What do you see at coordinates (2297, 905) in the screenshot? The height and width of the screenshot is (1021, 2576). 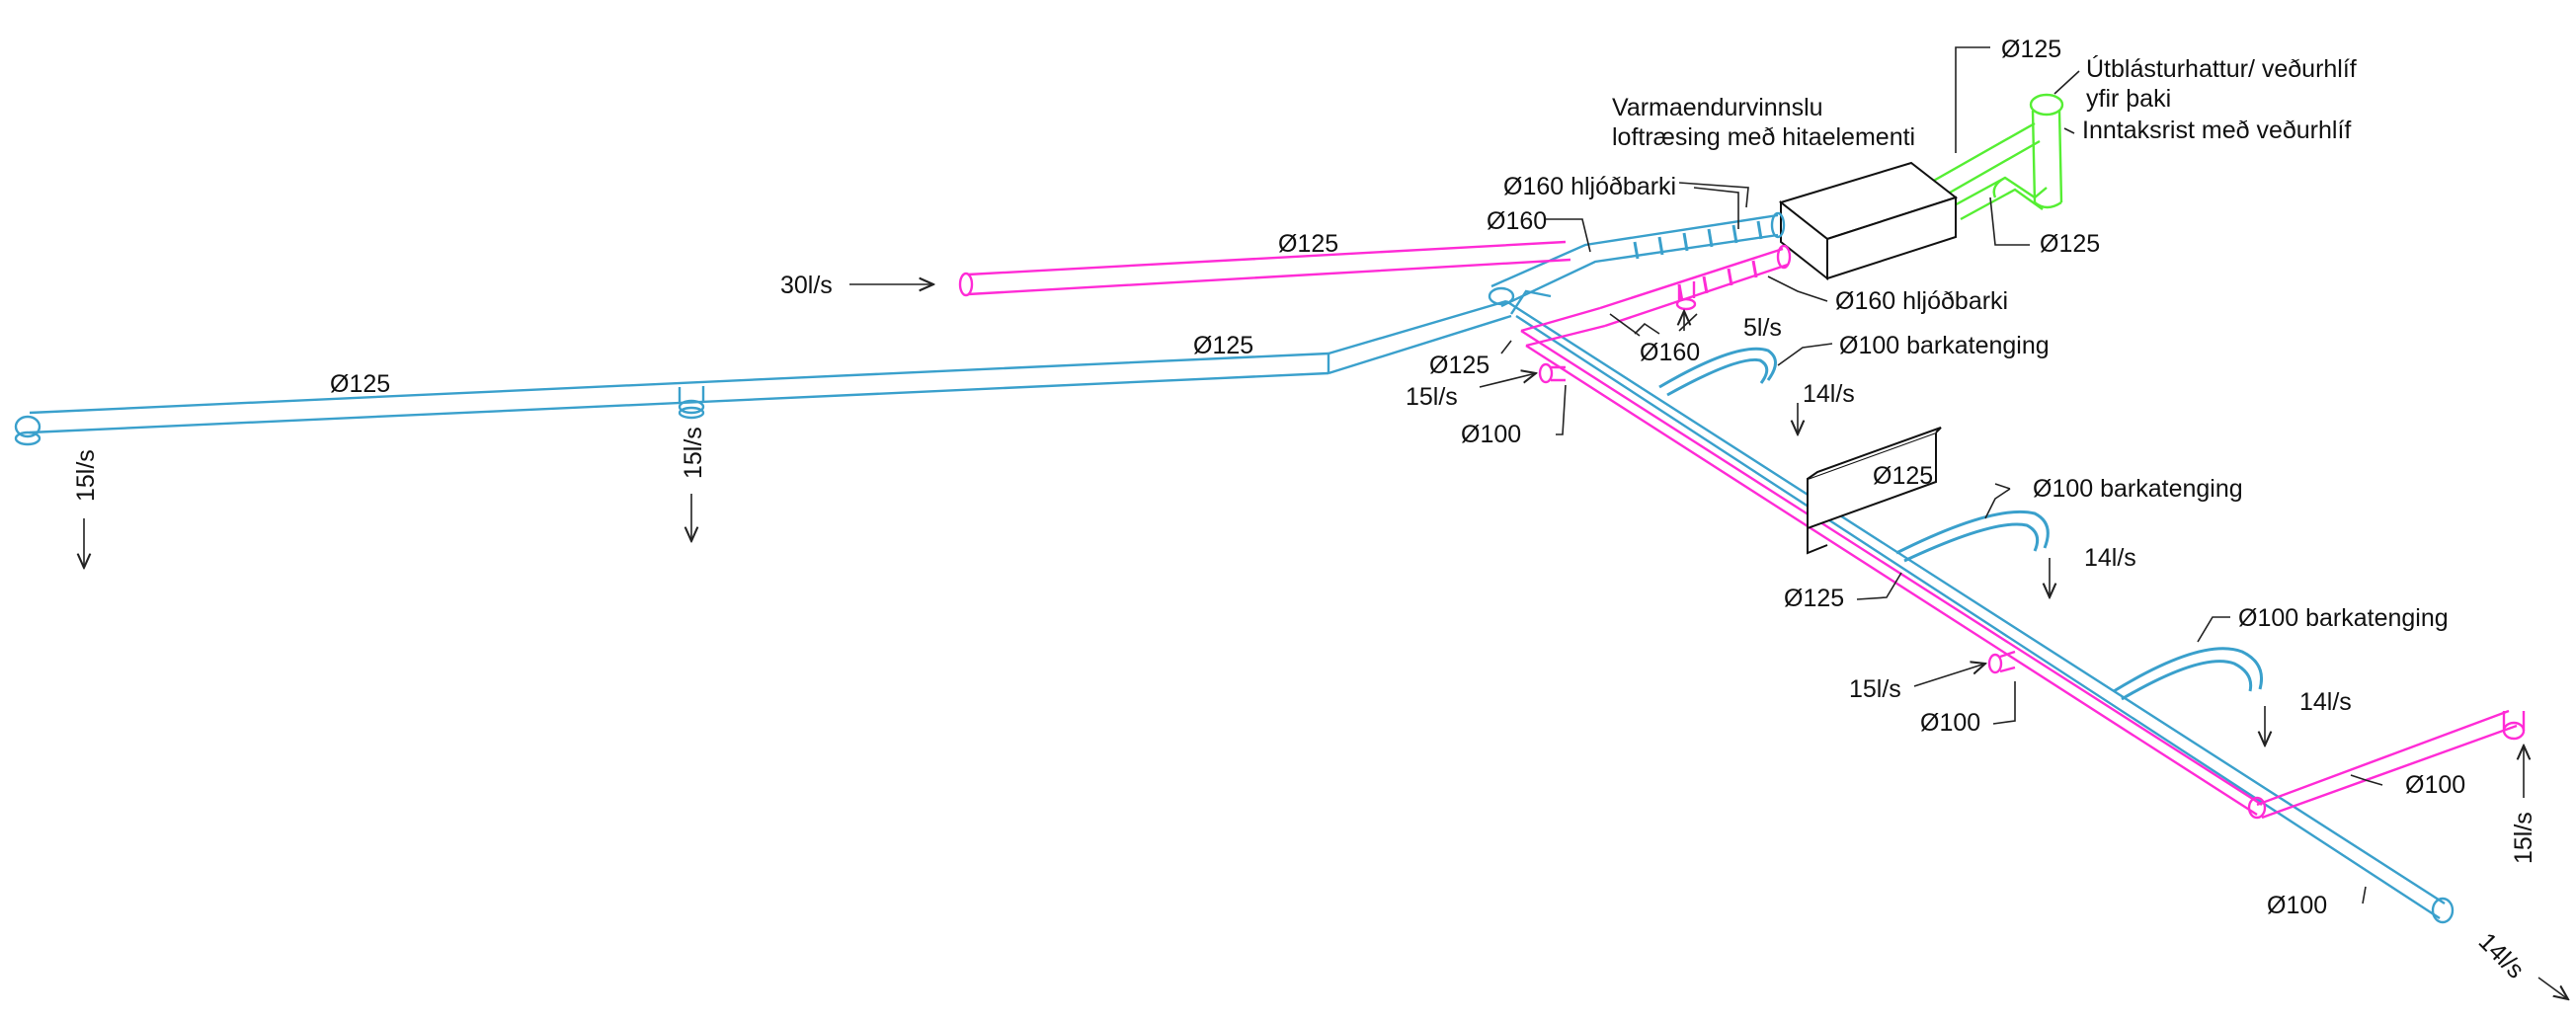 I see `label-d100-end: Ø100` at bounding box center [2297, 905].